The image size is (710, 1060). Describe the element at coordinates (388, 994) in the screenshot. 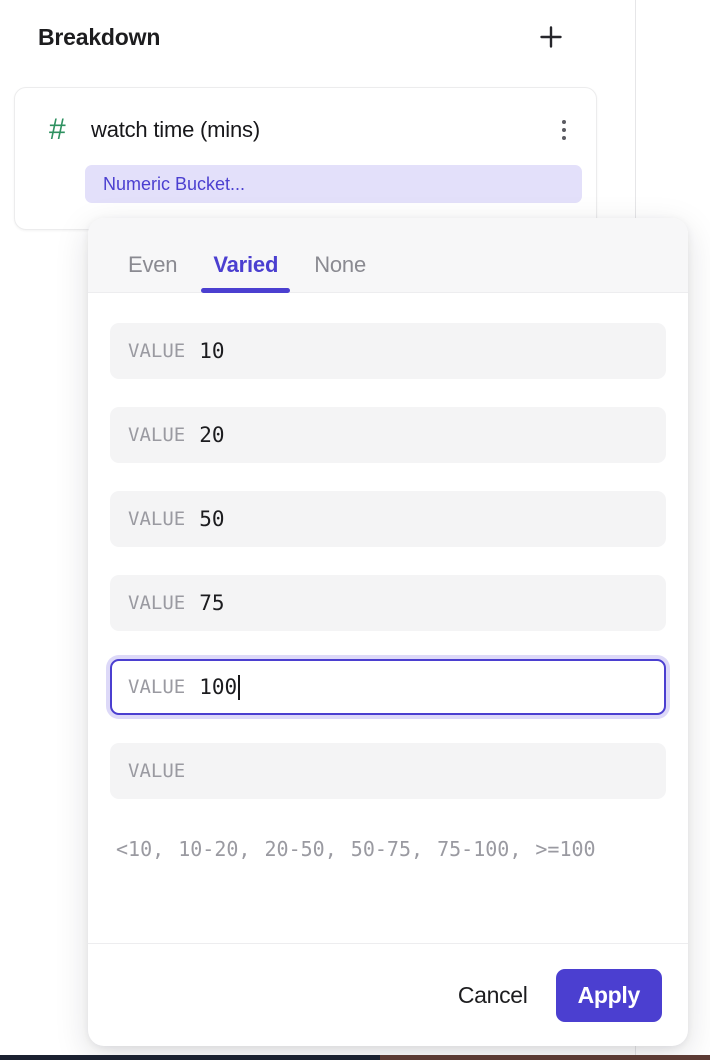

I see `popover-footer: Cancel Apply` at that location.